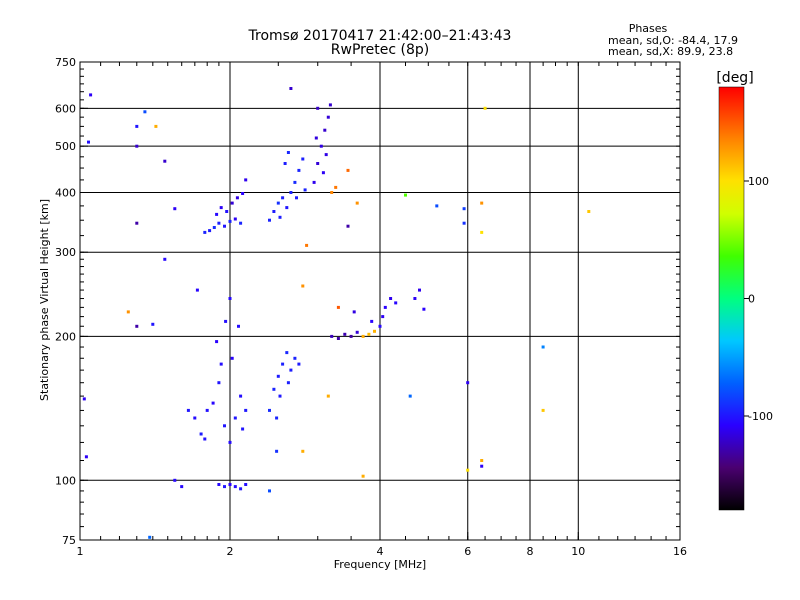 The width and height of the screenshot is (800, 600). I want to click on colorbar-tick-label: 100, so click(758, 181).